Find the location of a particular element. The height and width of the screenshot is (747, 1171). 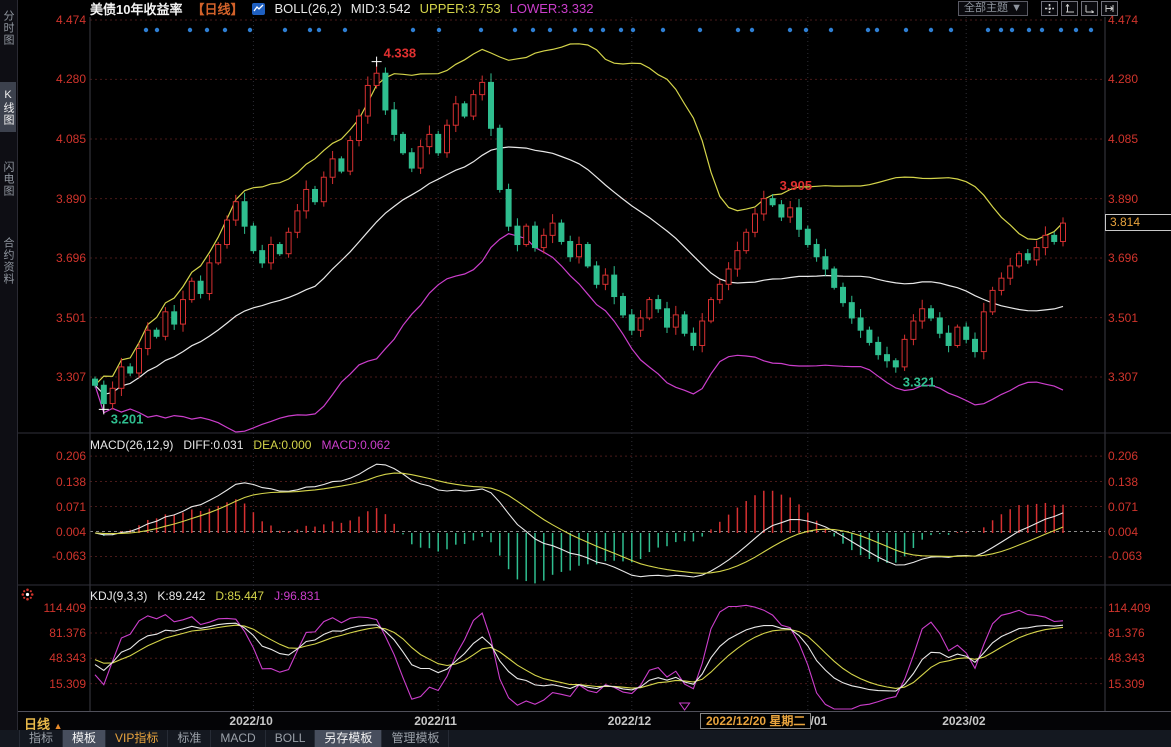

shift-right-icon is located at coordinates (1109, 8).